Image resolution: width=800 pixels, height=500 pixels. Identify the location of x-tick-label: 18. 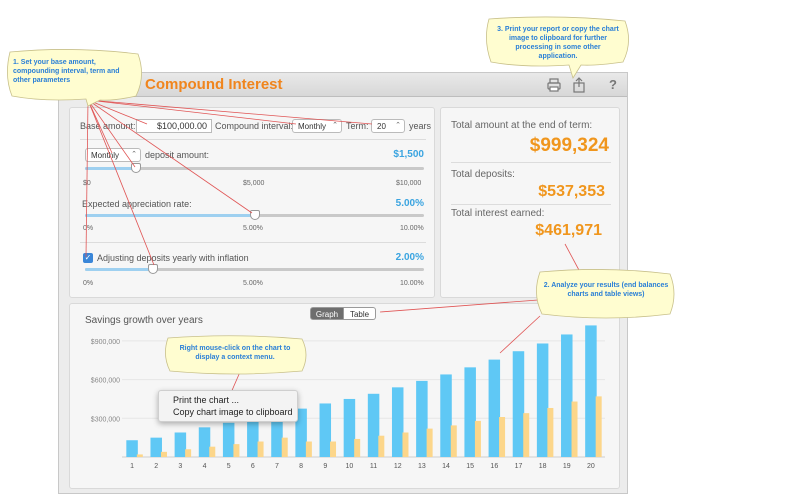
(543, 466).